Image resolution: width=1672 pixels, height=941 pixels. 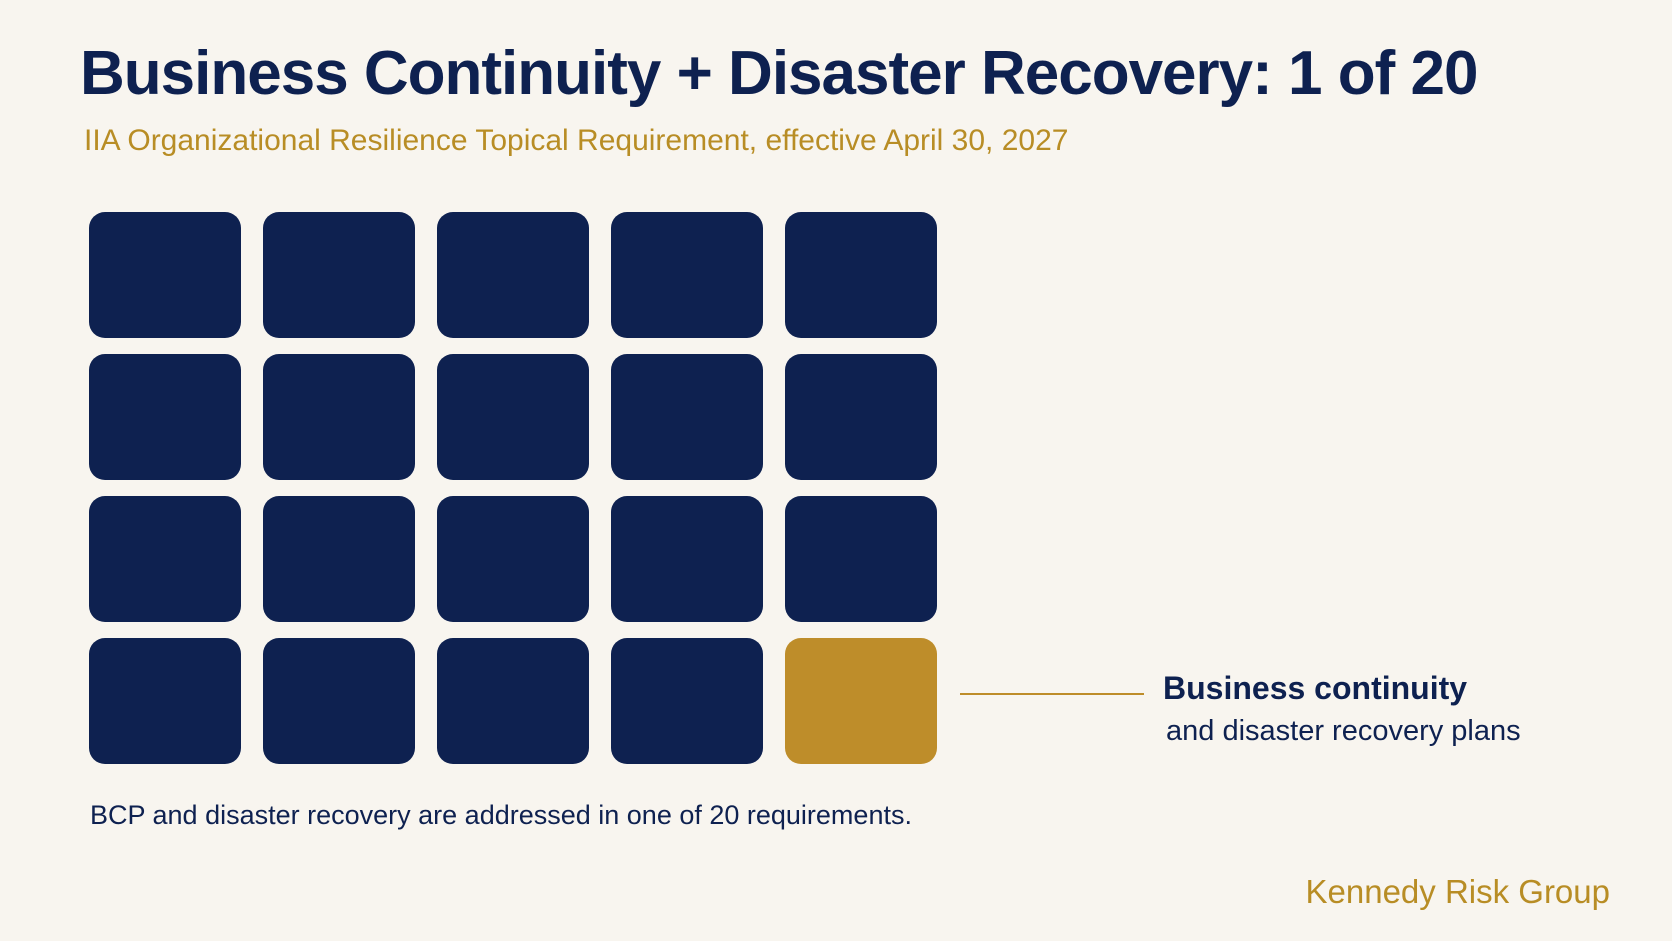 I want to click on brand-name: Kennedy Risk Group, so click(x=1458, y=891).